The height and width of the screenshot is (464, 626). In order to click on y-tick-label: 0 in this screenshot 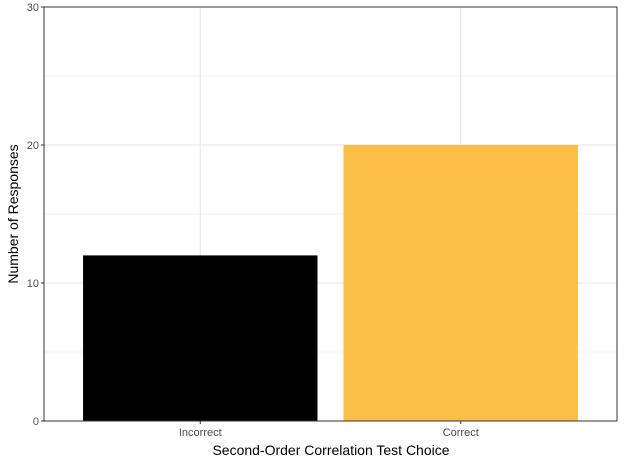, I will do `click(36, 422)`.